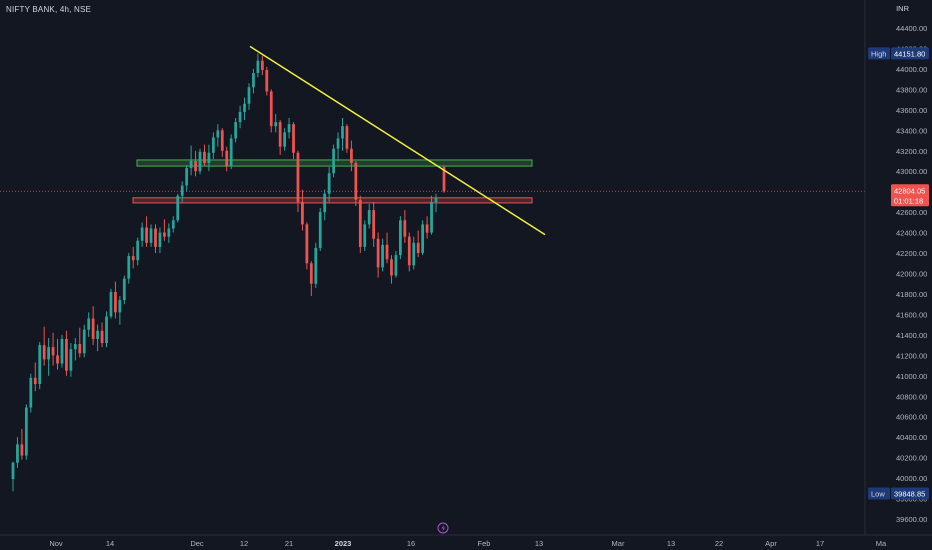  What do you see at coordinates (443, 528) in the screenshot?
I see `lightning-icon` at bounding box center [443, 528].